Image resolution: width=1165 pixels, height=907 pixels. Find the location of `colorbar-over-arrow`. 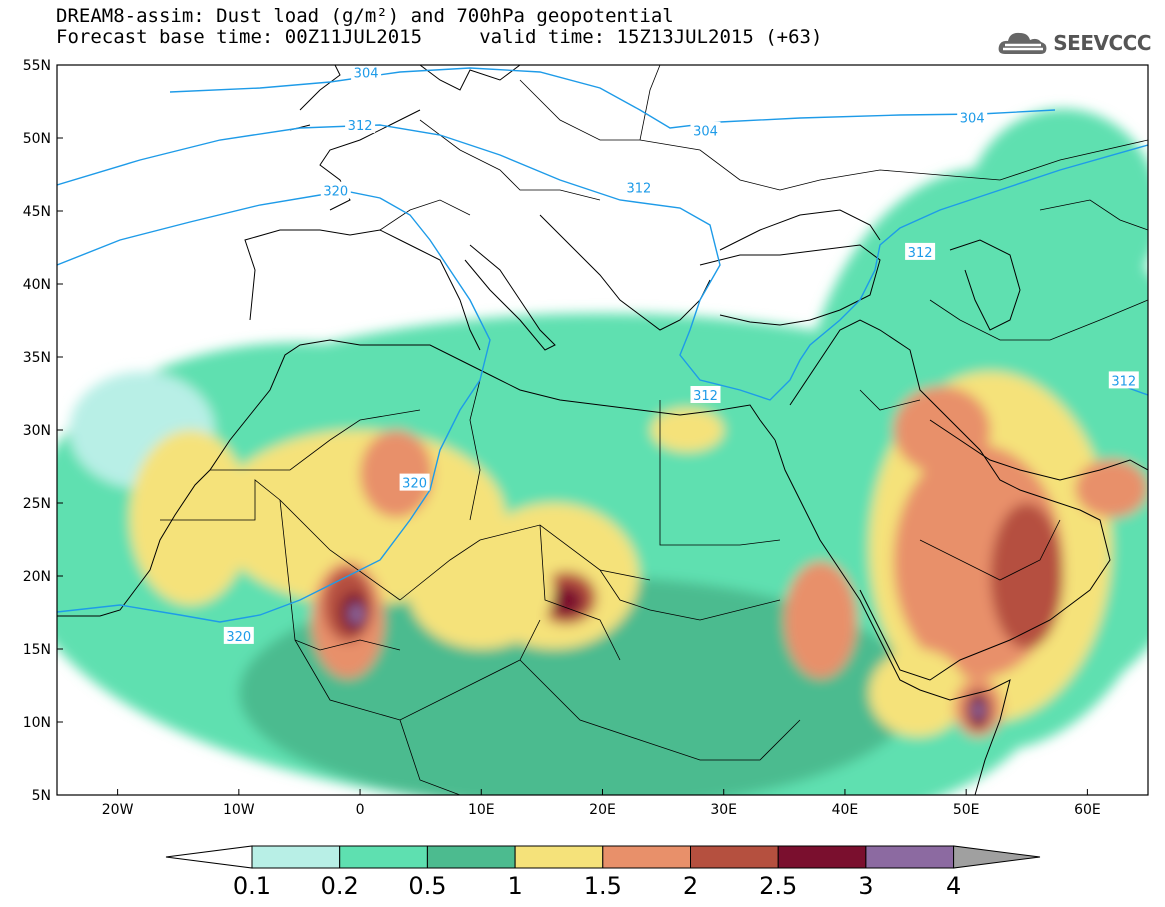

colorbar-over-arrow is located at coordinates (997, 857).